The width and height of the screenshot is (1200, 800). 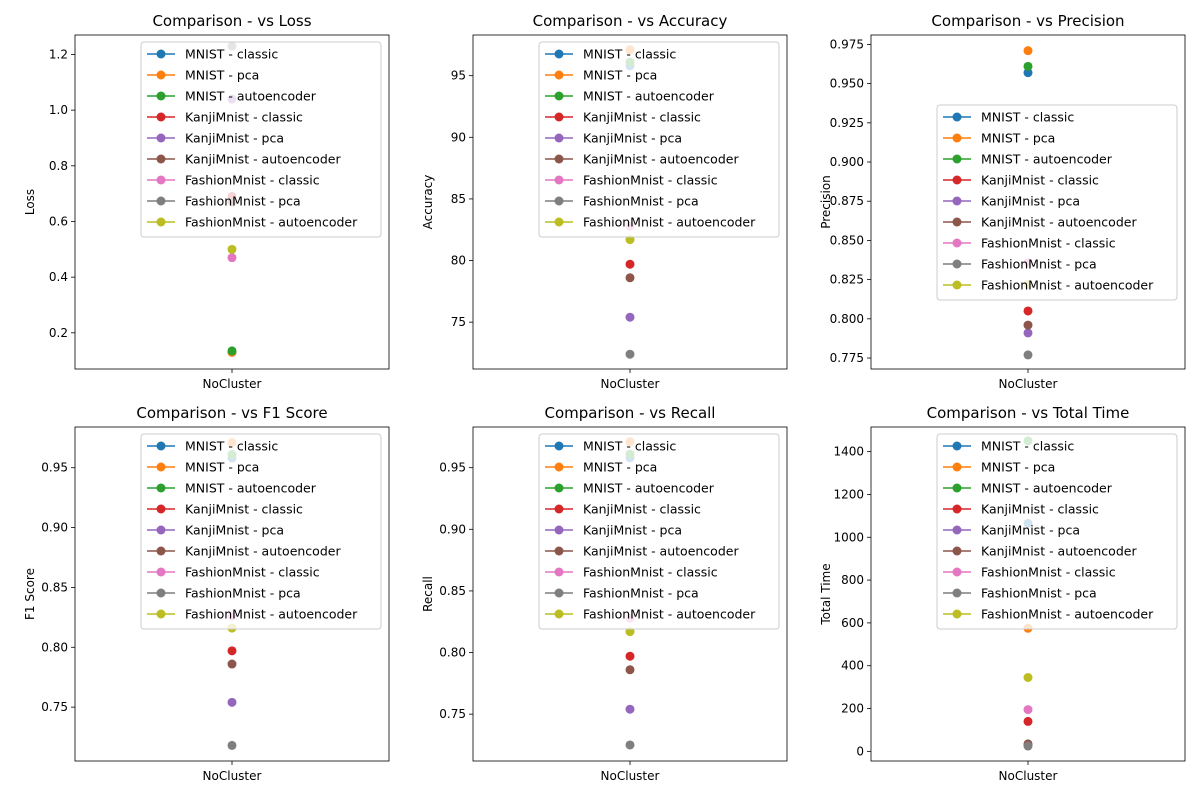 What do you see at coordinates (232, 351) in the screenshot?
I see `data-point-mnist-autoencoder` at bounding box center [232, 351].